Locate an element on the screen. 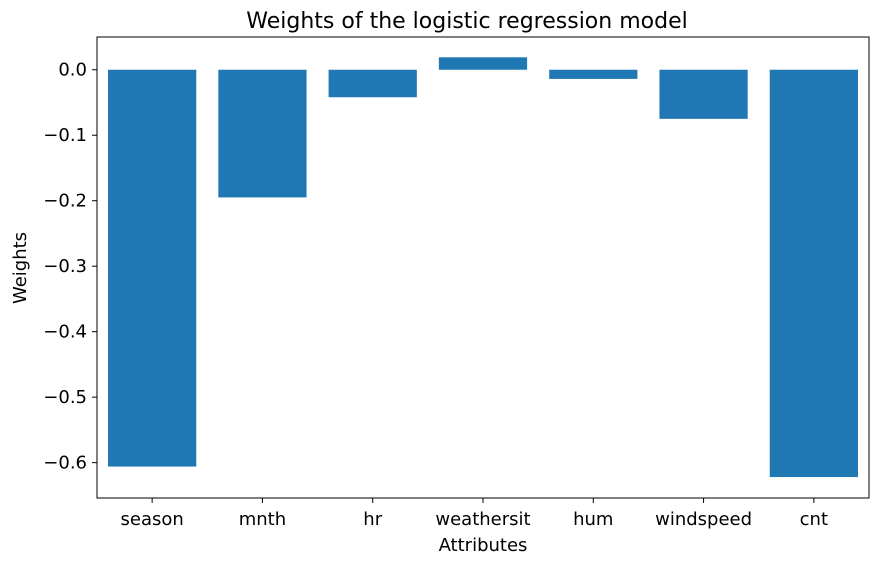 The width and height of the screenshot is (880, 564). y-tick-label: −0.3 is located at coordinates (65, 266).